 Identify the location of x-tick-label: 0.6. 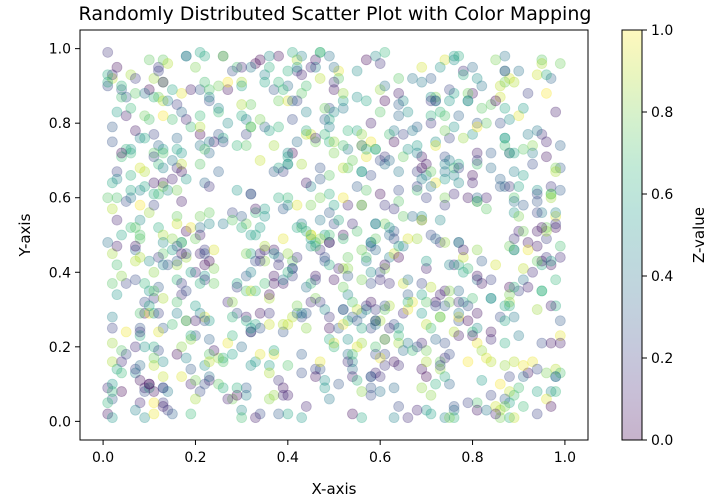
(380, 458).